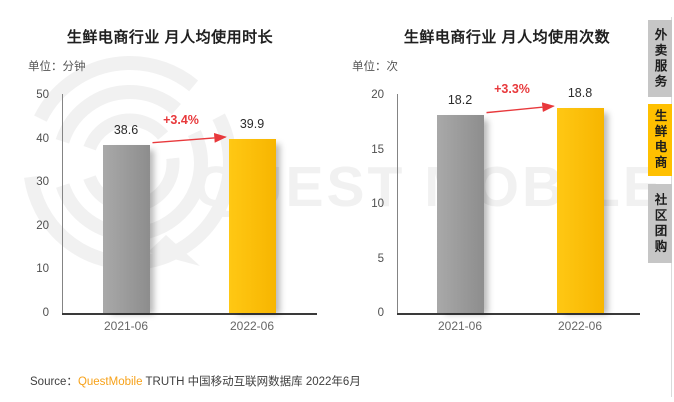  Describe the element at coordinates (660, 223) in the screenshot. I see `sidebar-tab-3: 社区团购` at that location.